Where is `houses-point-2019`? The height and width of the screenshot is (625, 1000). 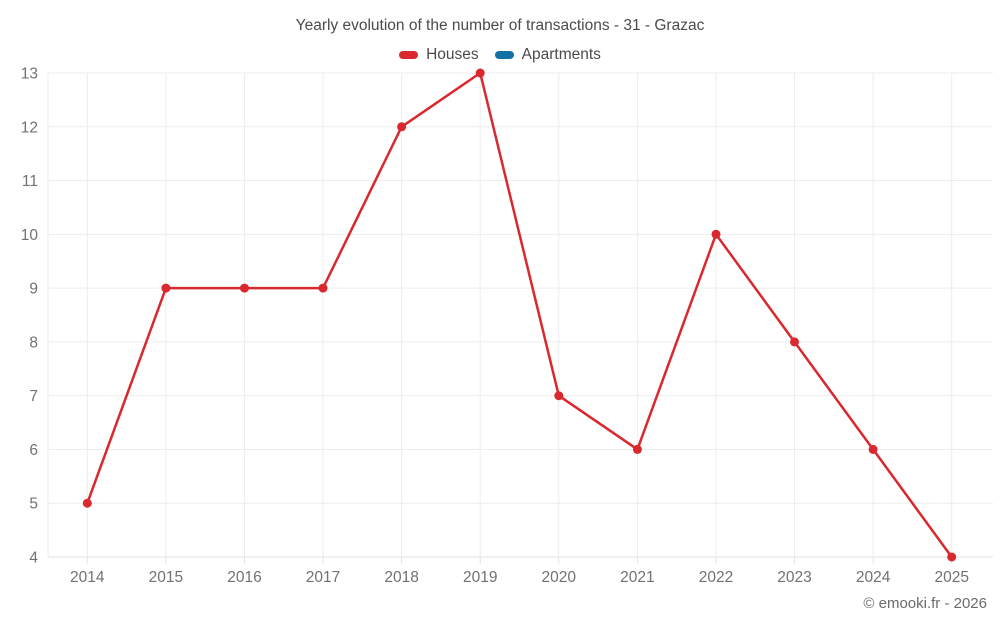
houses-point-2019 is located at coordinates (480, 73).